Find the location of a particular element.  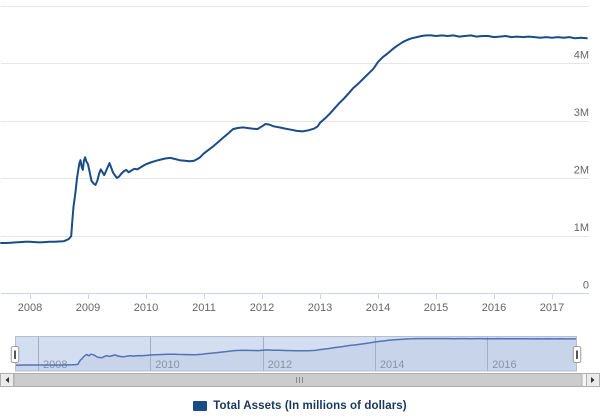

scrollbar-thumb is located at coordinates (298, 380).